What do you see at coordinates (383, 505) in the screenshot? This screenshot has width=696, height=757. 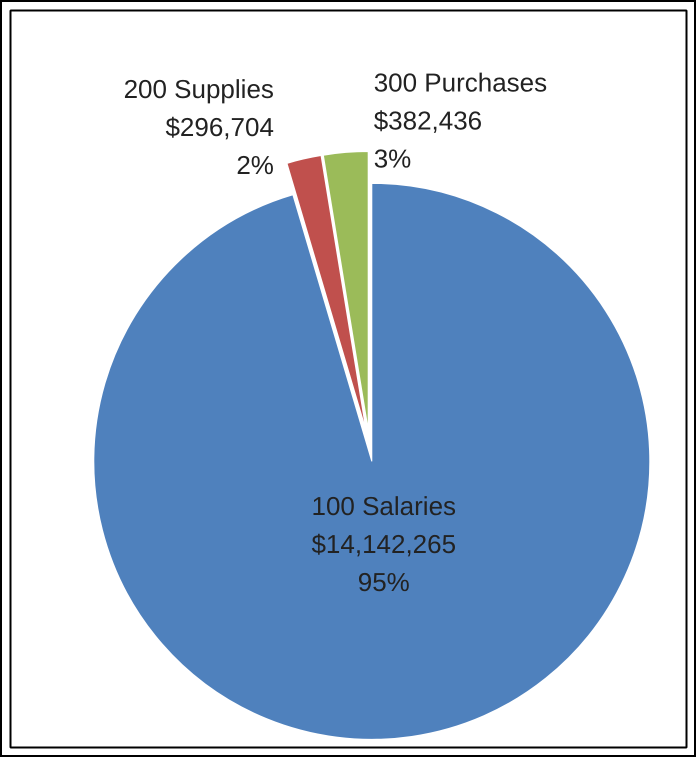 I see `slice-label: 100 Salaries` at bounding box center [383, 505].